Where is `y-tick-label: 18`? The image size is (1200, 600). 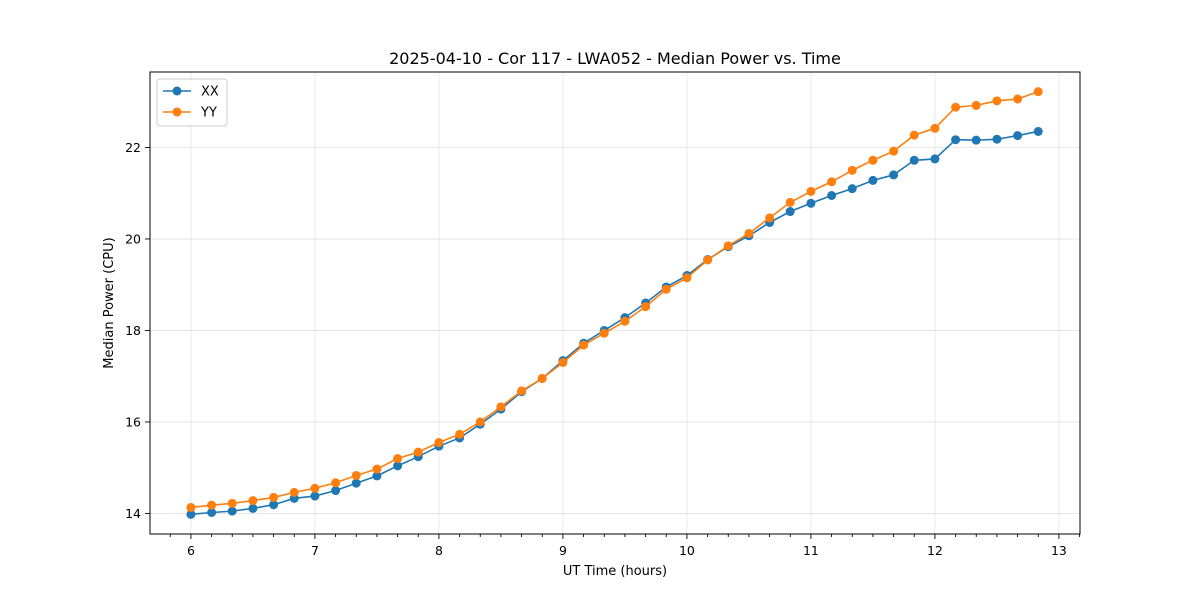
y-tick-label: 18 is located at coordinates (133, 330).